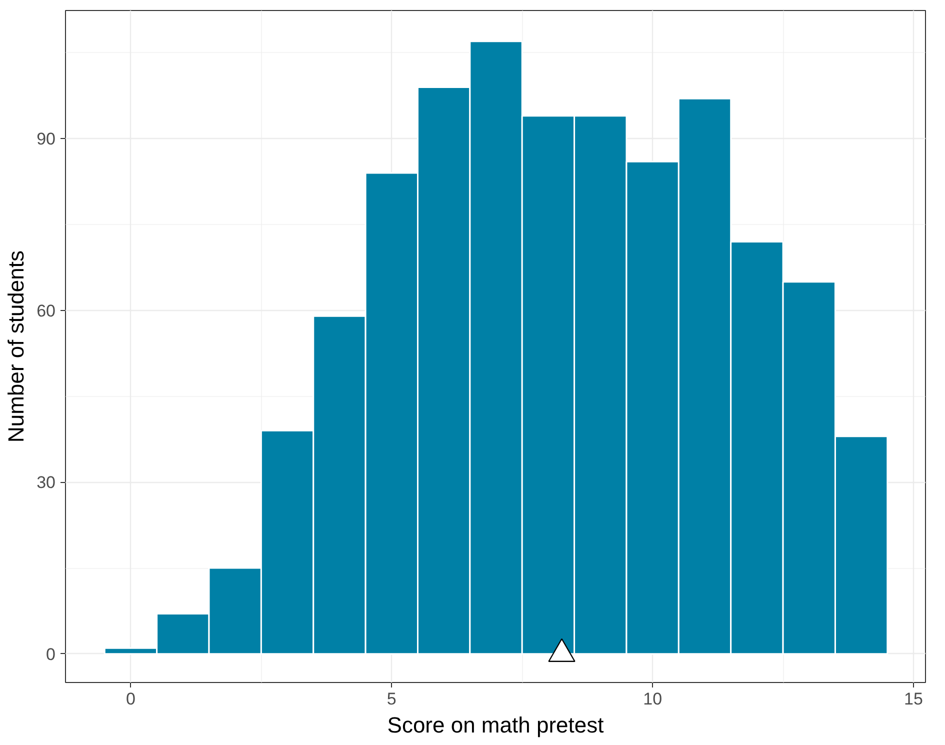 Image resolution: width=945 pixels, height=745 pixels. Describe the element at coordinates (46, 482) in the screenshot. I see `y-tick-label: 30` at that location.